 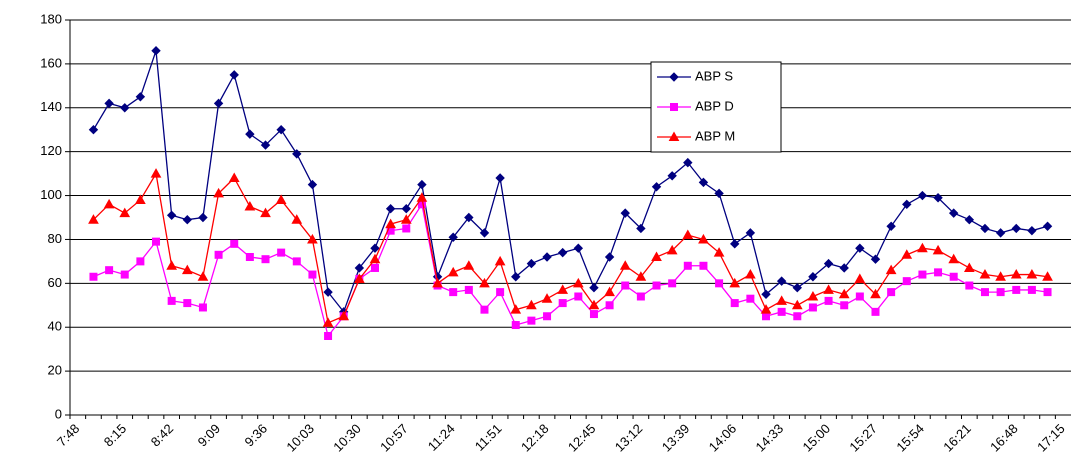 I want to click on y-tick-label: 120, so click(x=51, y=150).